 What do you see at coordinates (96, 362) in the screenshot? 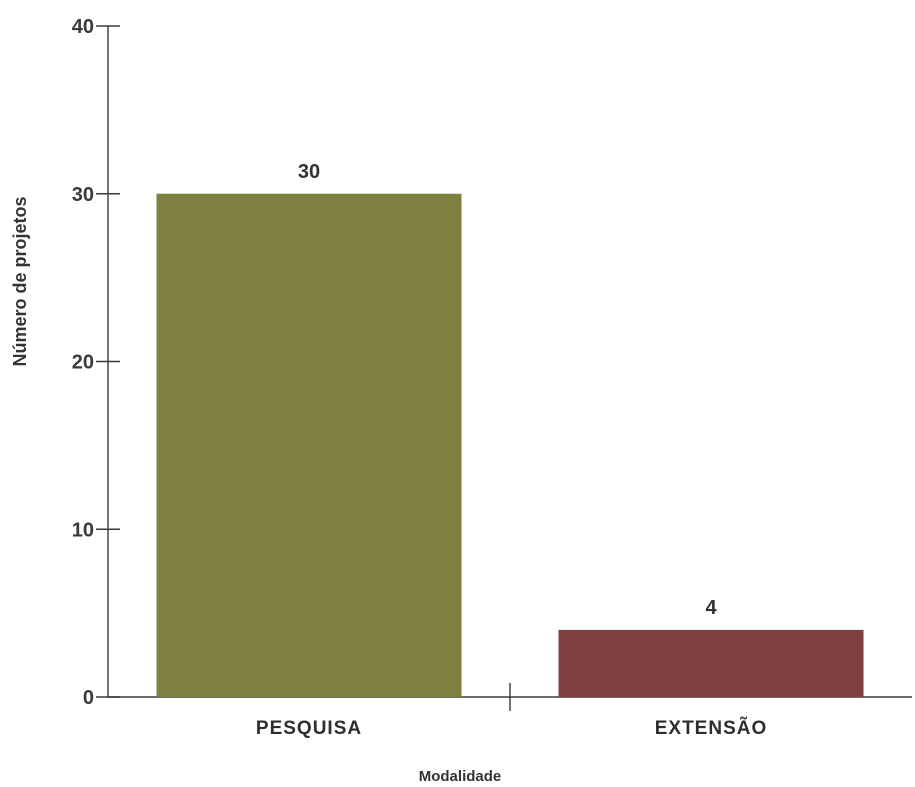
I see `y-axis: 0 10 20 30 40` at bounding box center [96, 362].